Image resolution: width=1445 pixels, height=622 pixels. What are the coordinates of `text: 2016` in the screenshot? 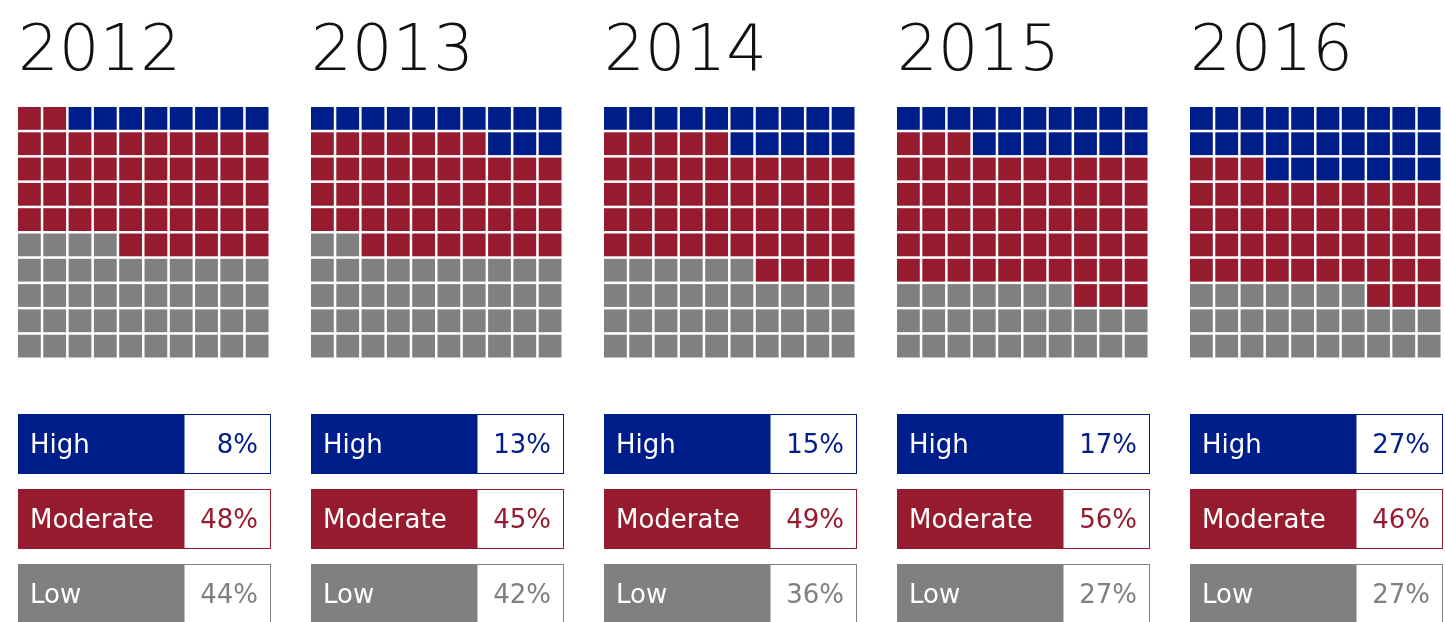 It's located at (1271, 48).